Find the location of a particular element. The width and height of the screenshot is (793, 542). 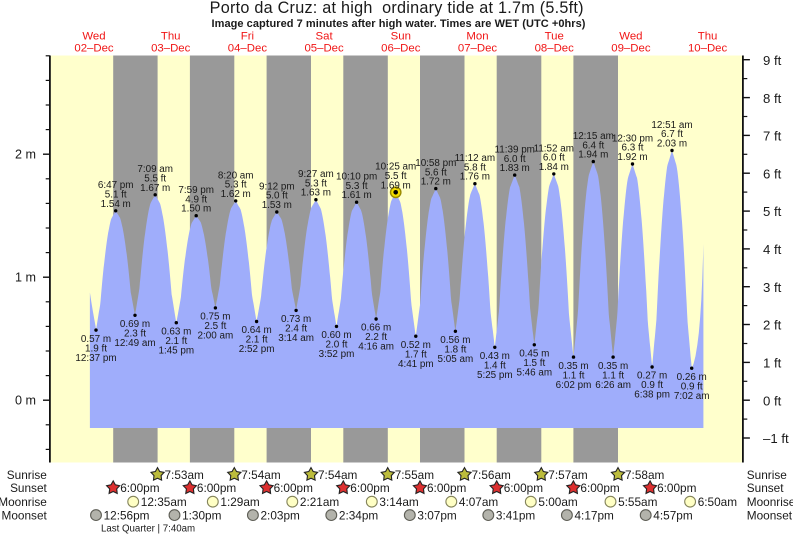

svg-text: 1.54 m is located at coordinates (116, 204).